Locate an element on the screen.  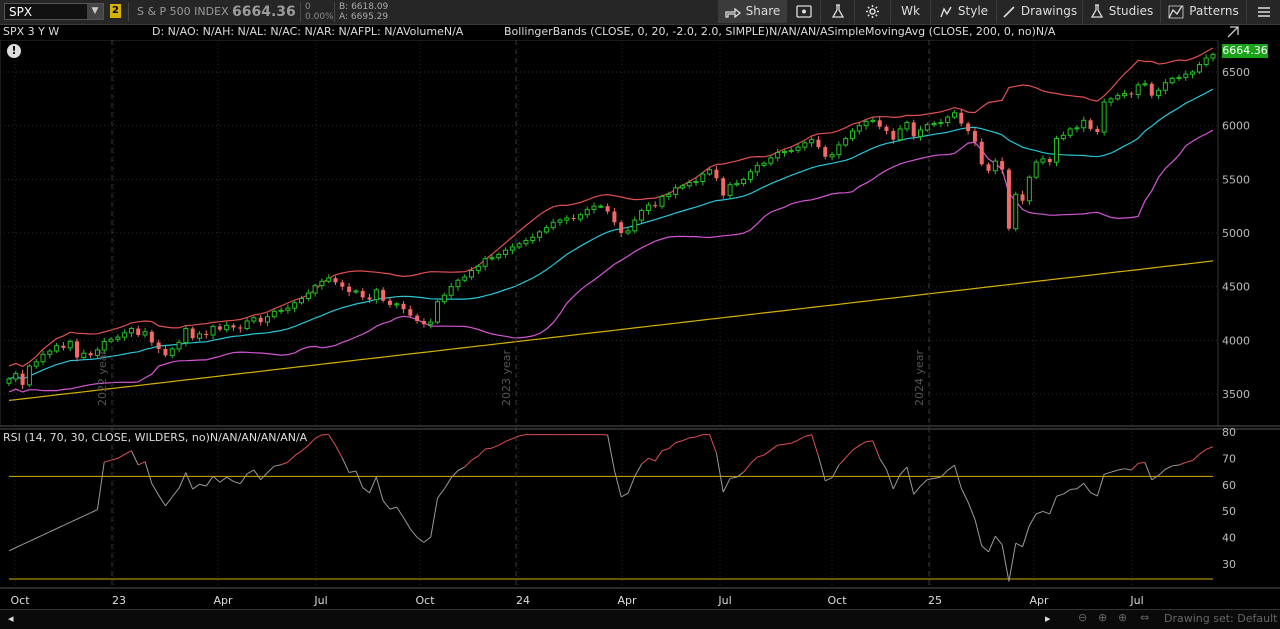
info-icon: ! is located at coordinates (14, 51).